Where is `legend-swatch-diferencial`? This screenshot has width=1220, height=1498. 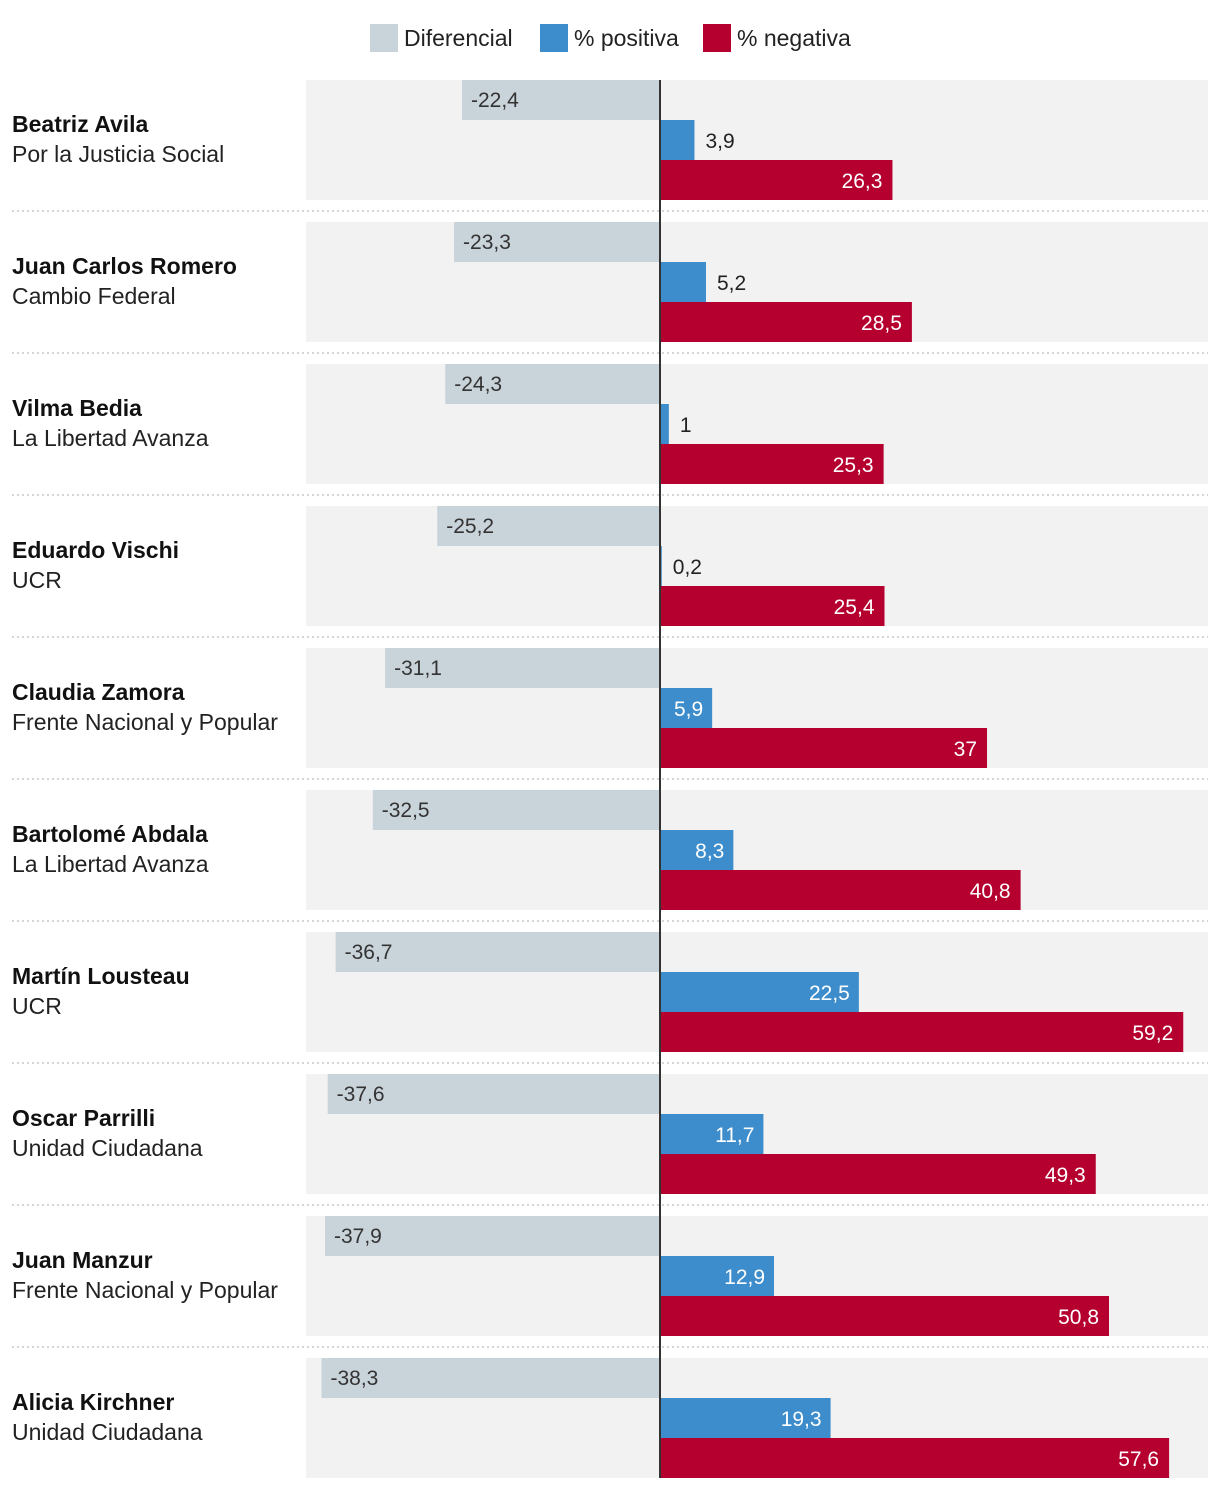
legend-swatch-diferencial is located at coordinates (384, 38).